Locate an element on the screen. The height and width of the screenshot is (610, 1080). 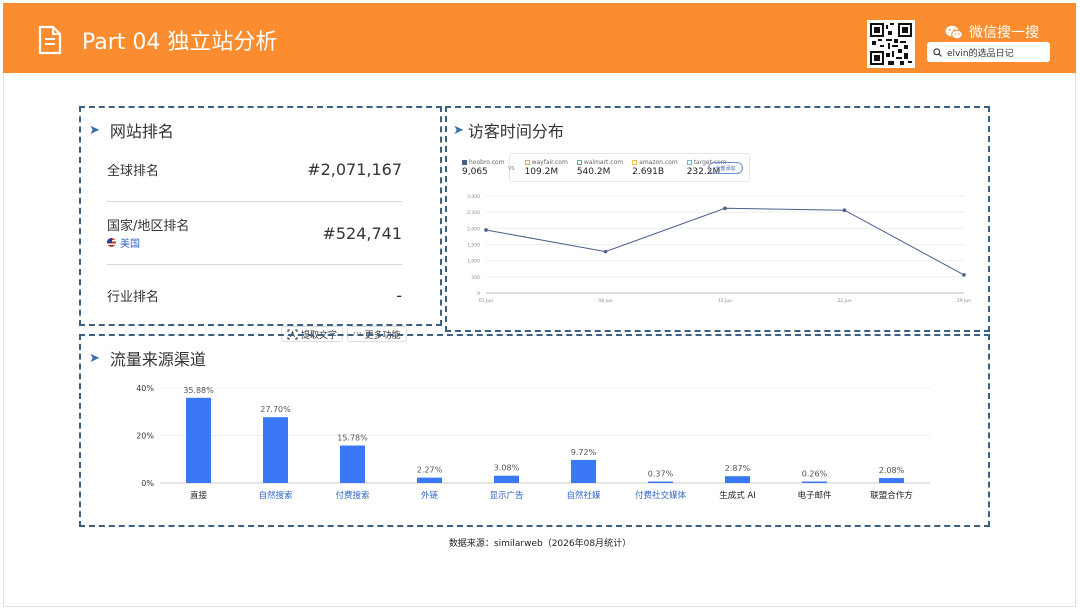
search-input: elvin的选品日记 is located at coordinates (988, 52).